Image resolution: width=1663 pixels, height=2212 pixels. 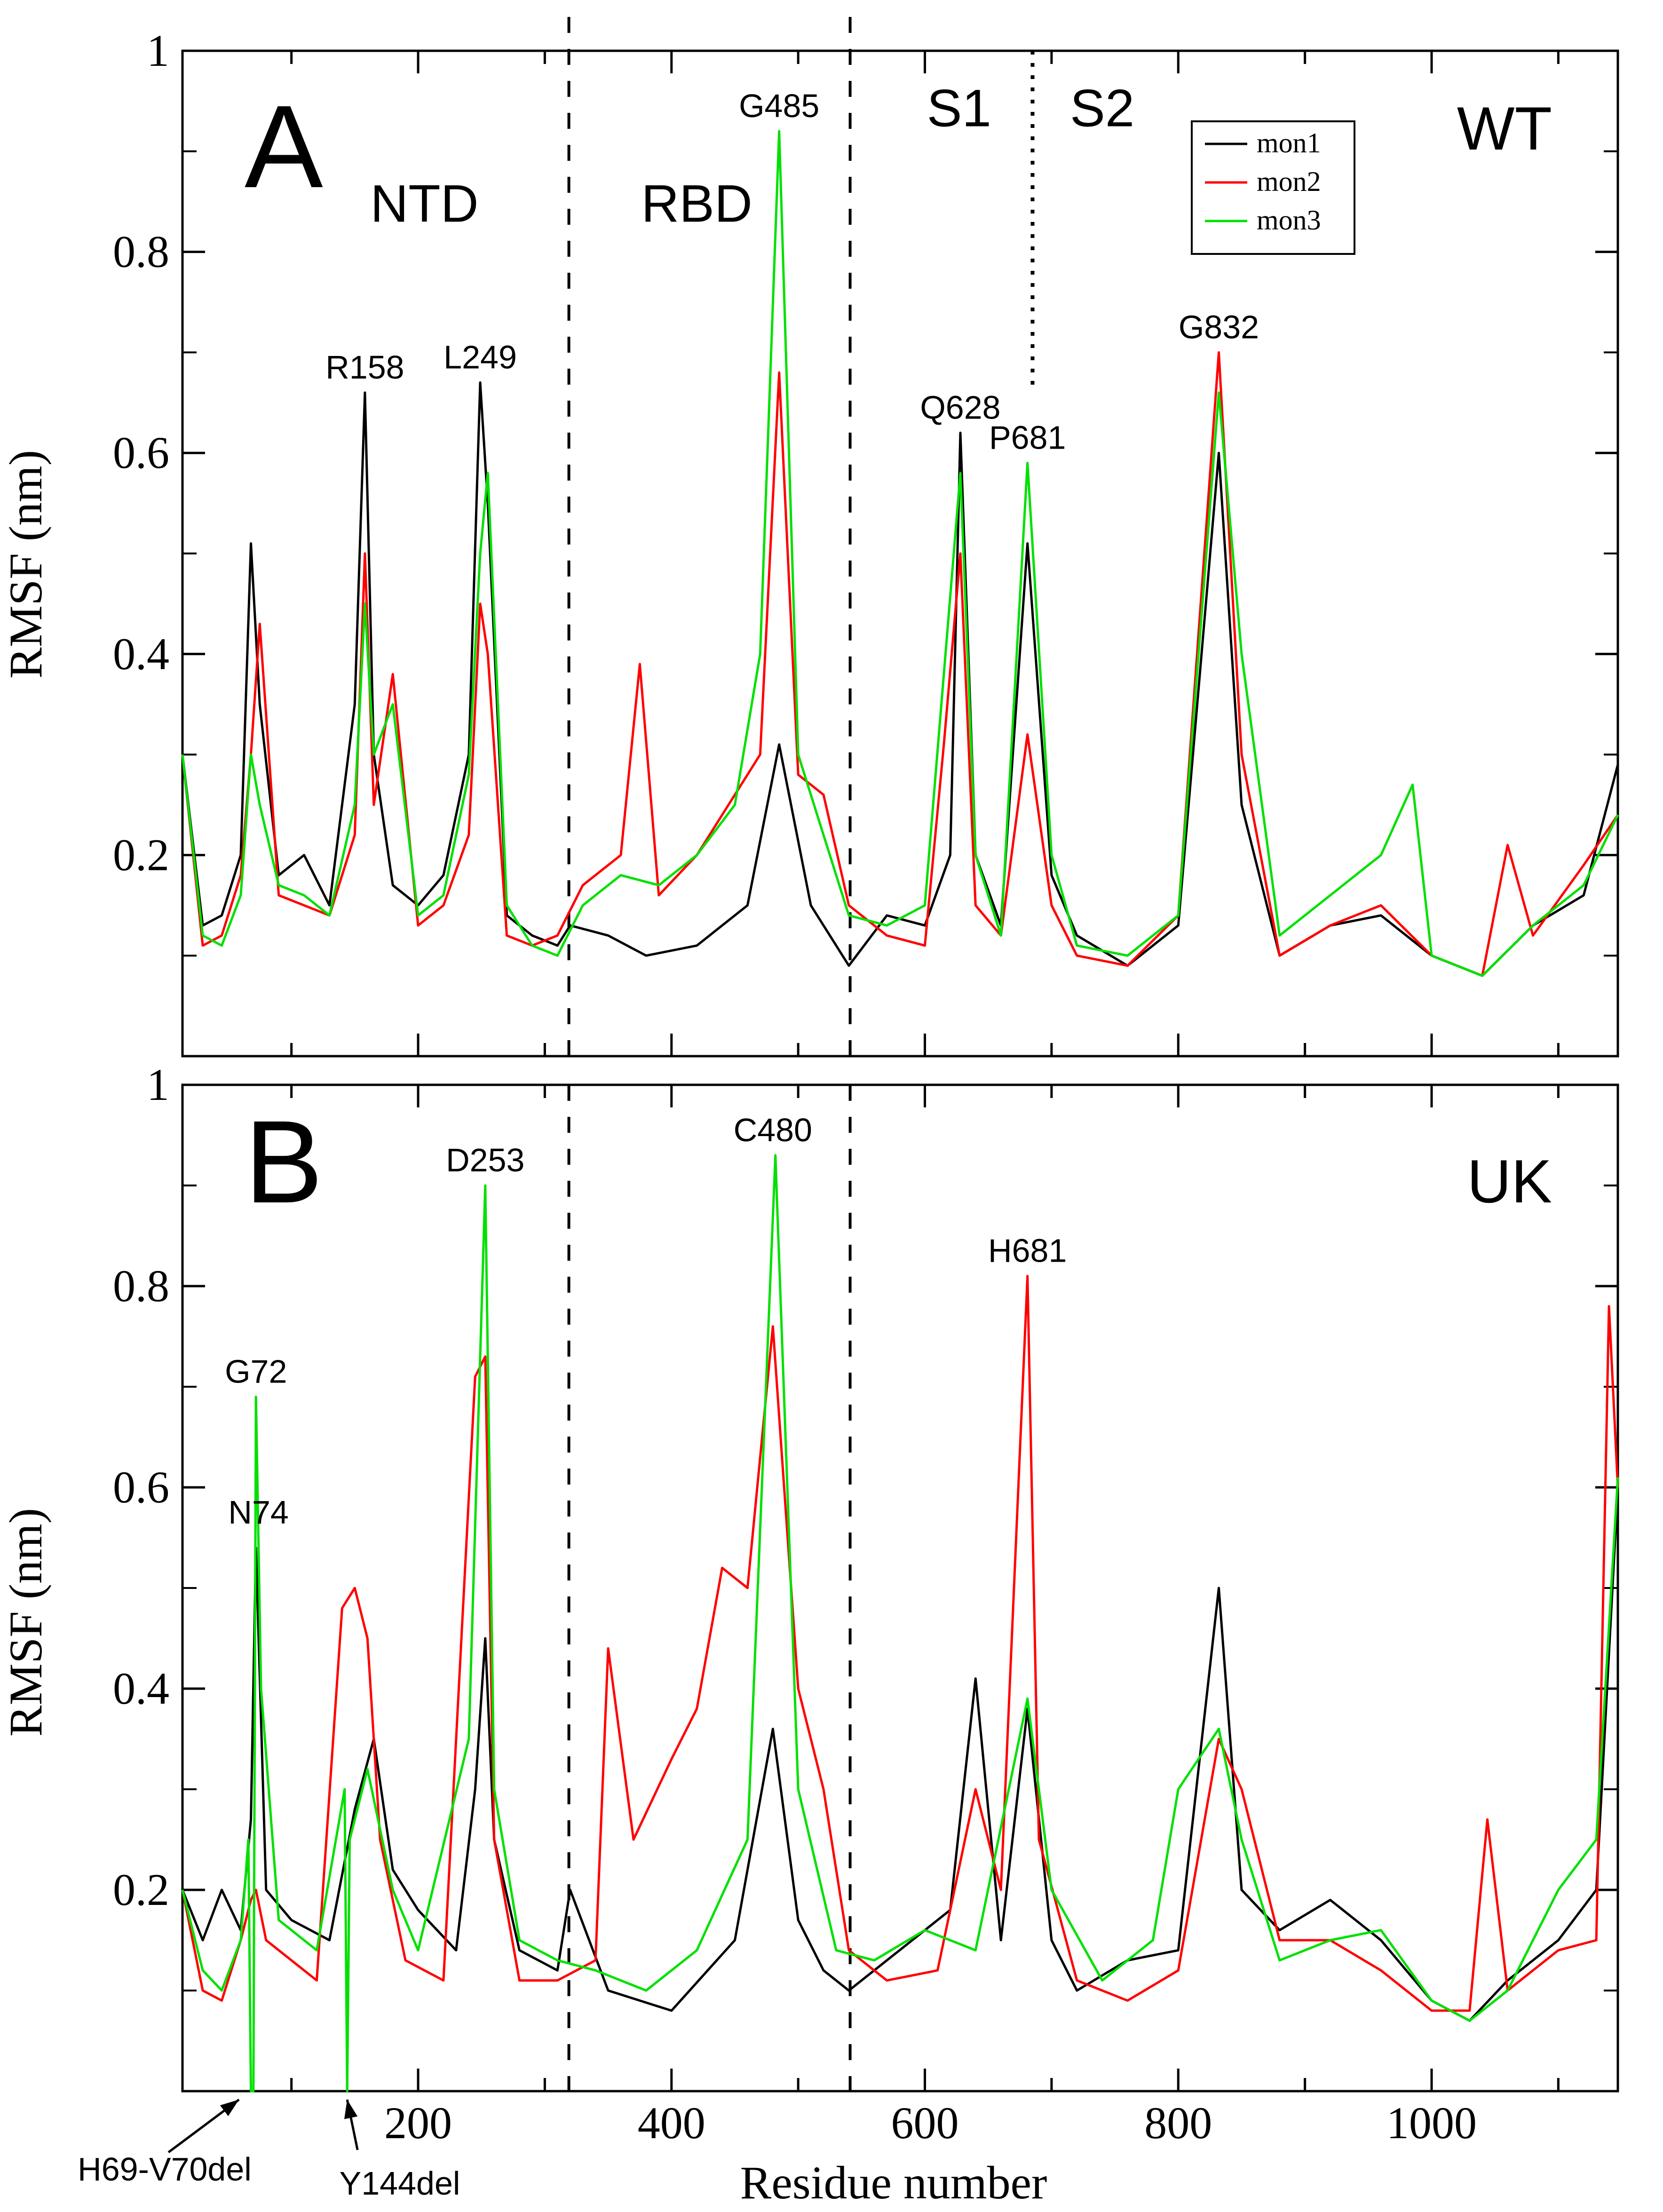 What do you see at coordinates (893, 2183) in the screenshot?
I see `x-axis-title: Residue number` at bounding box center [893, 2183].